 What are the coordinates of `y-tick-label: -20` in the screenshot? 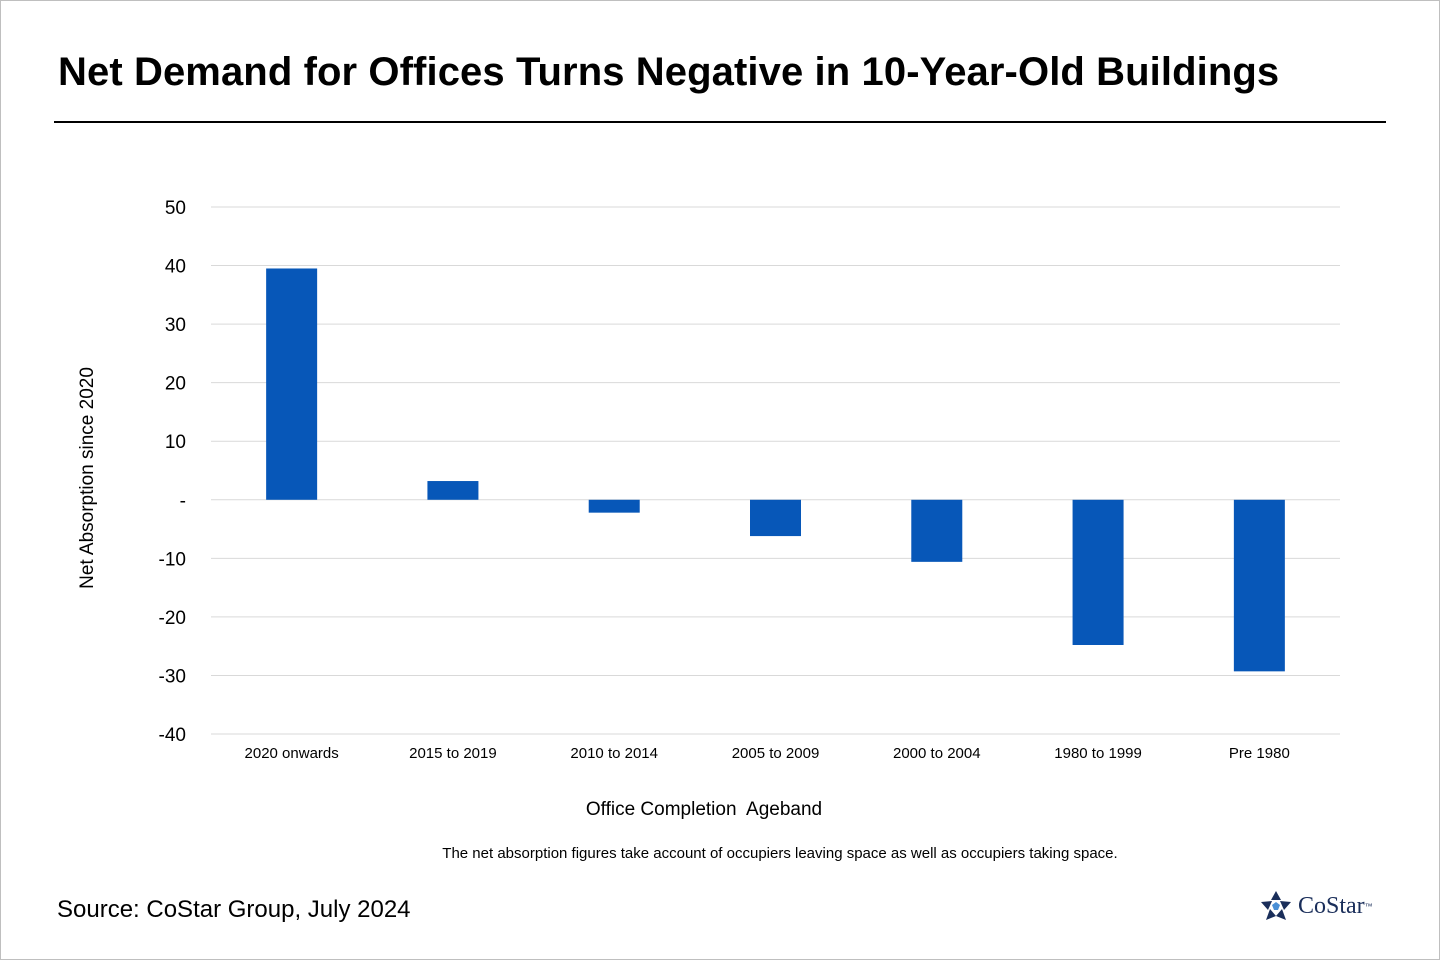 It's located at (172, 618).